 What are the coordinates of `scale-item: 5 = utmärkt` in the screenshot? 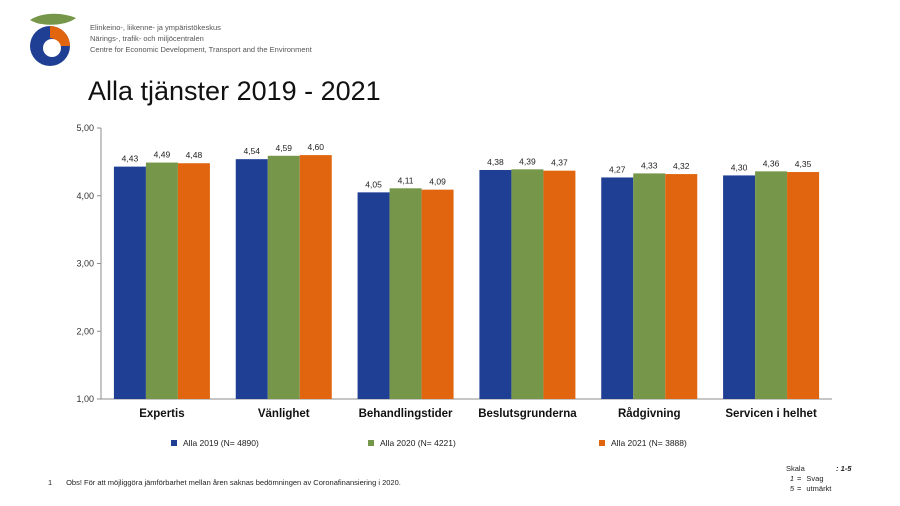 It's located at (809, 489).